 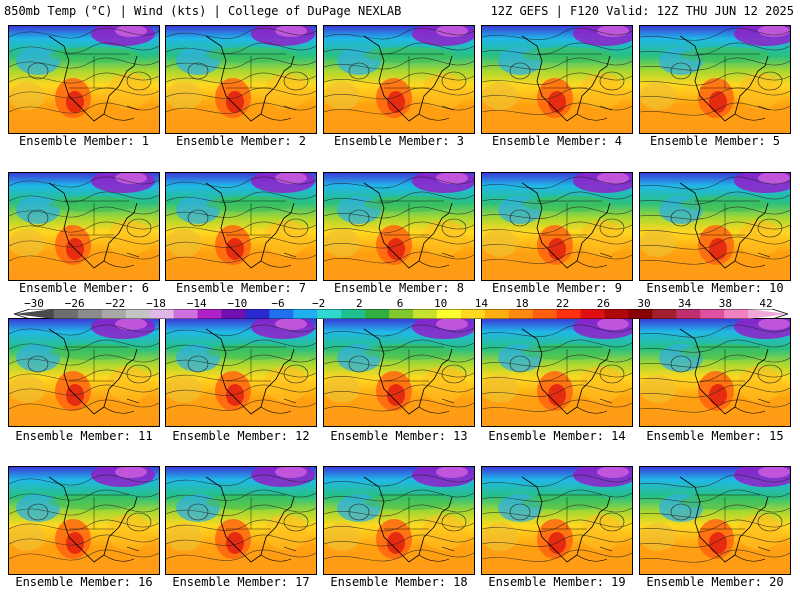 What do you see at coordinates (715, 288) in the screenshot?
I see `ensemble-member-label: Ensemble Member: 10` at bounding box center [715, 288].